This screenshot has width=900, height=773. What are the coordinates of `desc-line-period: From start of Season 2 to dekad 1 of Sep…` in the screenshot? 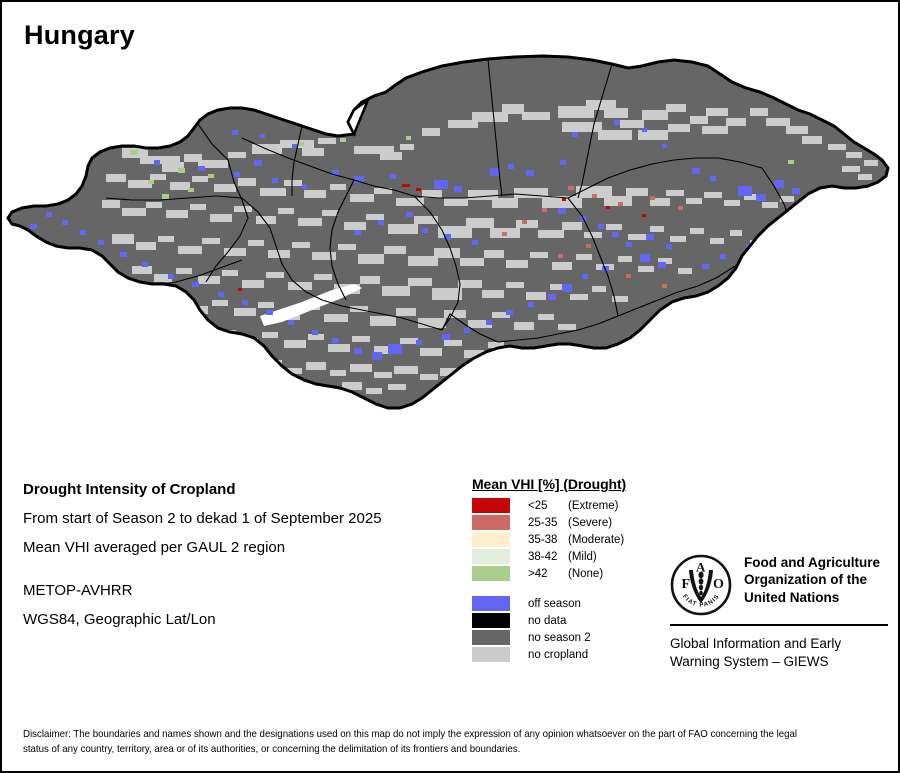 It's located at (202, 518).